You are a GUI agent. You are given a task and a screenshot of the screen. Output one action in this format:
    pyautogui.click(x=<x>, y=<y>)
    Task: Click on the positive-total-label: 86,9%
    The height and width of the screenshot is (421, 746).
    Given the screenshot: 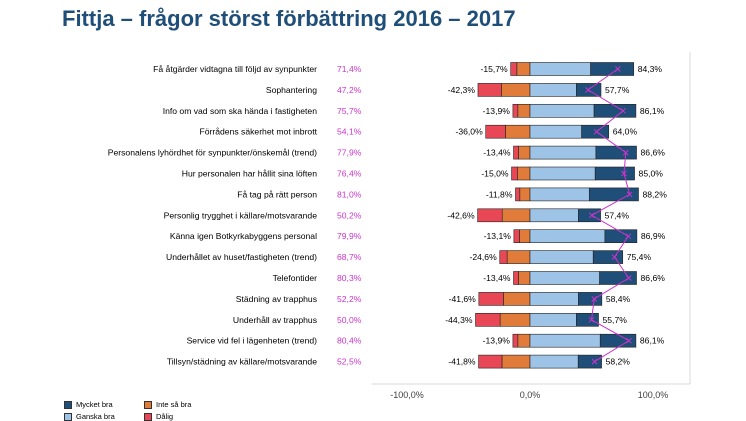 What is the action you would take?
    pyautogui.click(x=653, y=236)
    